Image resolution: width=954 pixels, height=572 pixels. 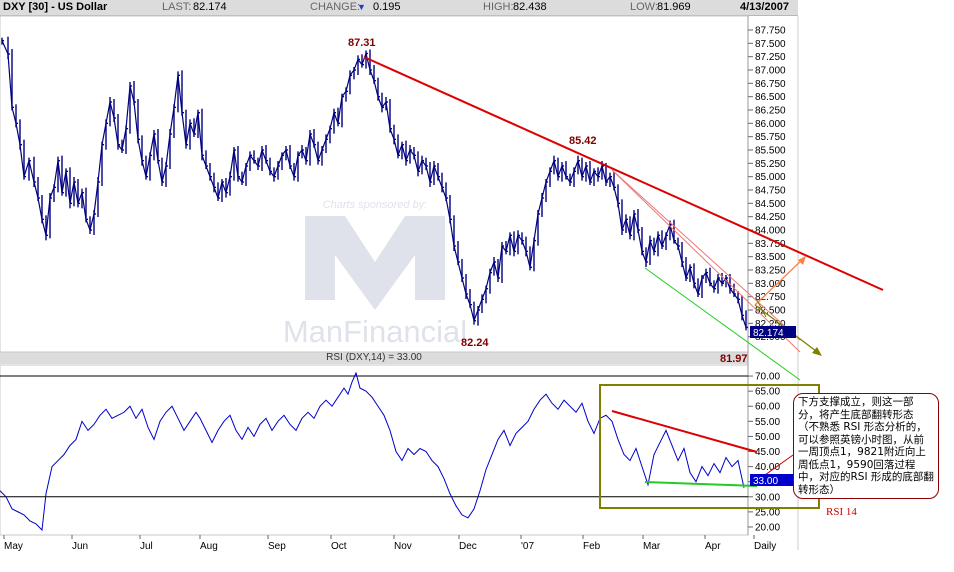 I want to click on x-tick-label: Dec, so click(x=468, y=546).